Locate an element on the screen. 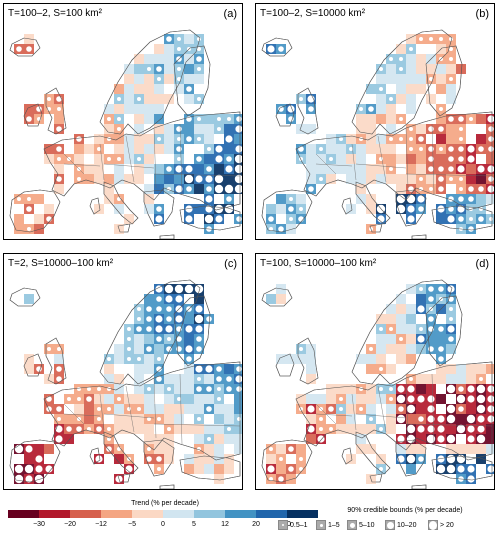  bound-label: 10–20 is located at coordinates (407, 525).